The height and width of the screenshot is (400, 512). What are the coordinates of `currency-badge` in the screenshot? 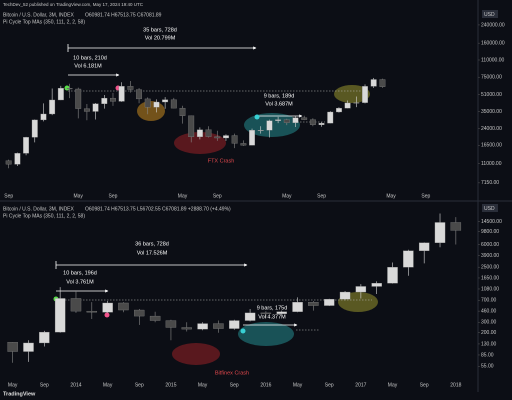 It's located at (490, 208).